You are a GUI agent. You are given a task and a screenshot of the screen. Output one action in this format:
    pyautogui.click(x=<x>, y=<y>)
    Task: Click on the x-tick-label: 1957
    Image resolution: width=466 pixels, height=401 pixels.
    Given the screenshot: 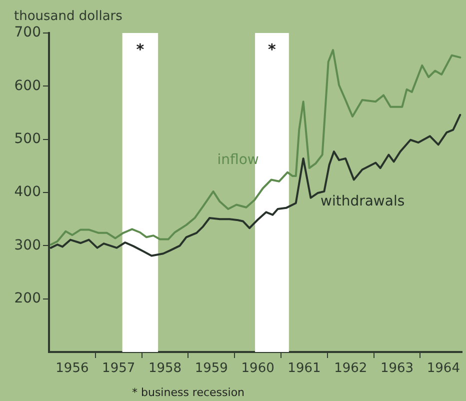 What is the action you would take?
    pyautogui.click(x=119, y=368)
    